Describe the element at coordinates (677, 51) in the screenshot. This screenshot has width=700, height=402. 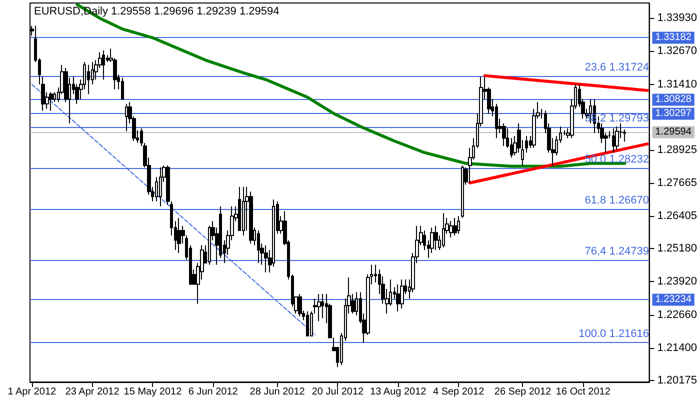
I see `y-tick-label: 1.32670` at that location.